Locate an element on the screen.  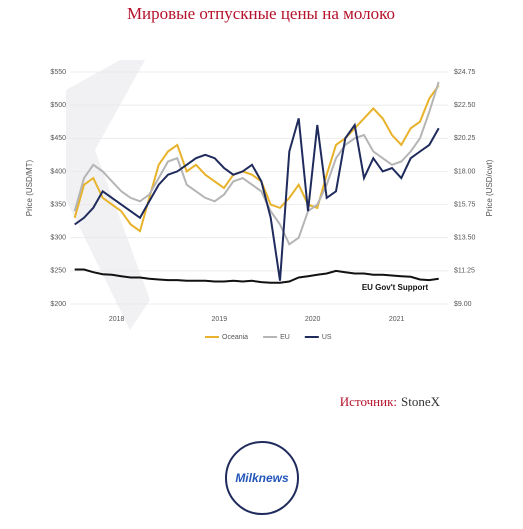
y-tick-label: $450 is located at coordinates (58, 138).